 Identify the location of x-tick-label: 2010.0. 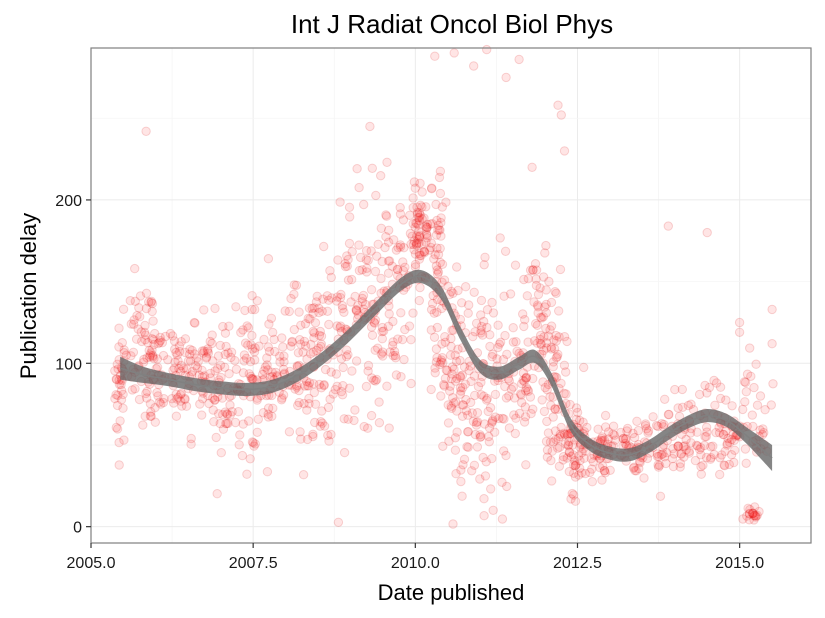
(415, 563).